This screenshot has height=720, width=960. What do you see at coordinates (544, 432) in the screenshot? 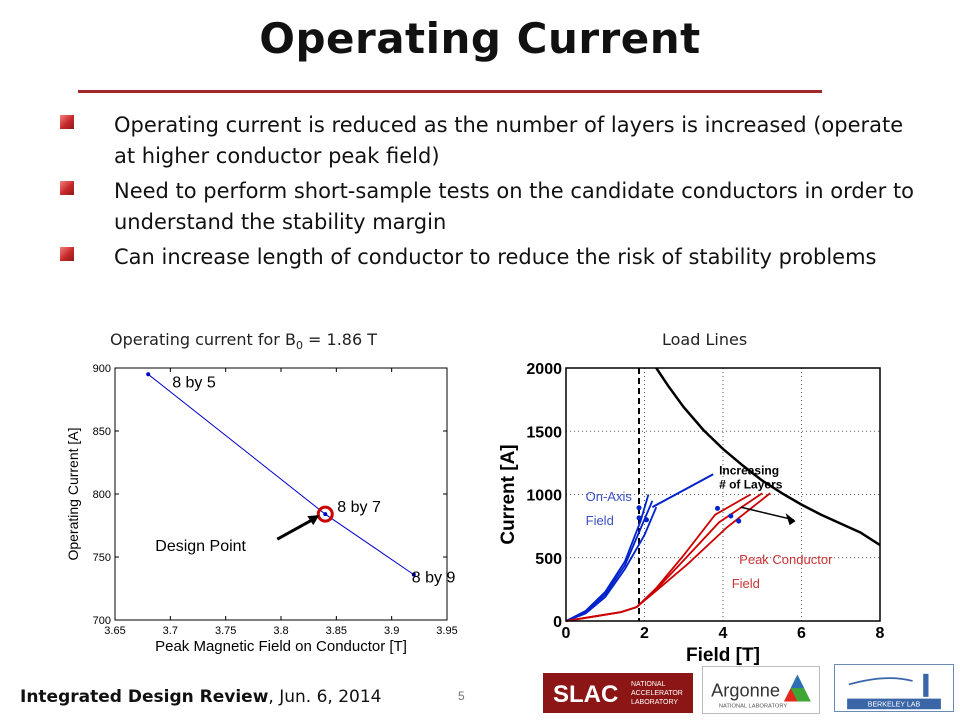
I see `y-tick-label: 1500` at bounding box center [544, 432].